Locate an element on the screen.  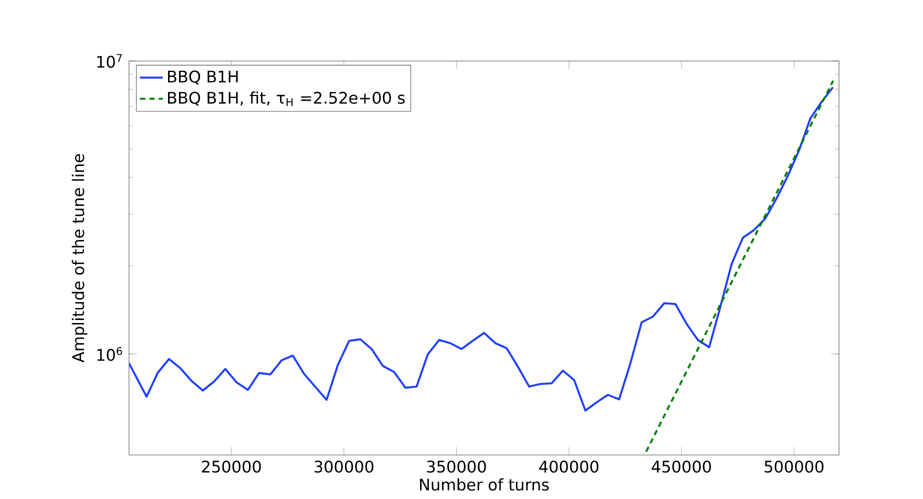
y-tick-label: 10$^{6}$ is located at coordinates (109, 353).